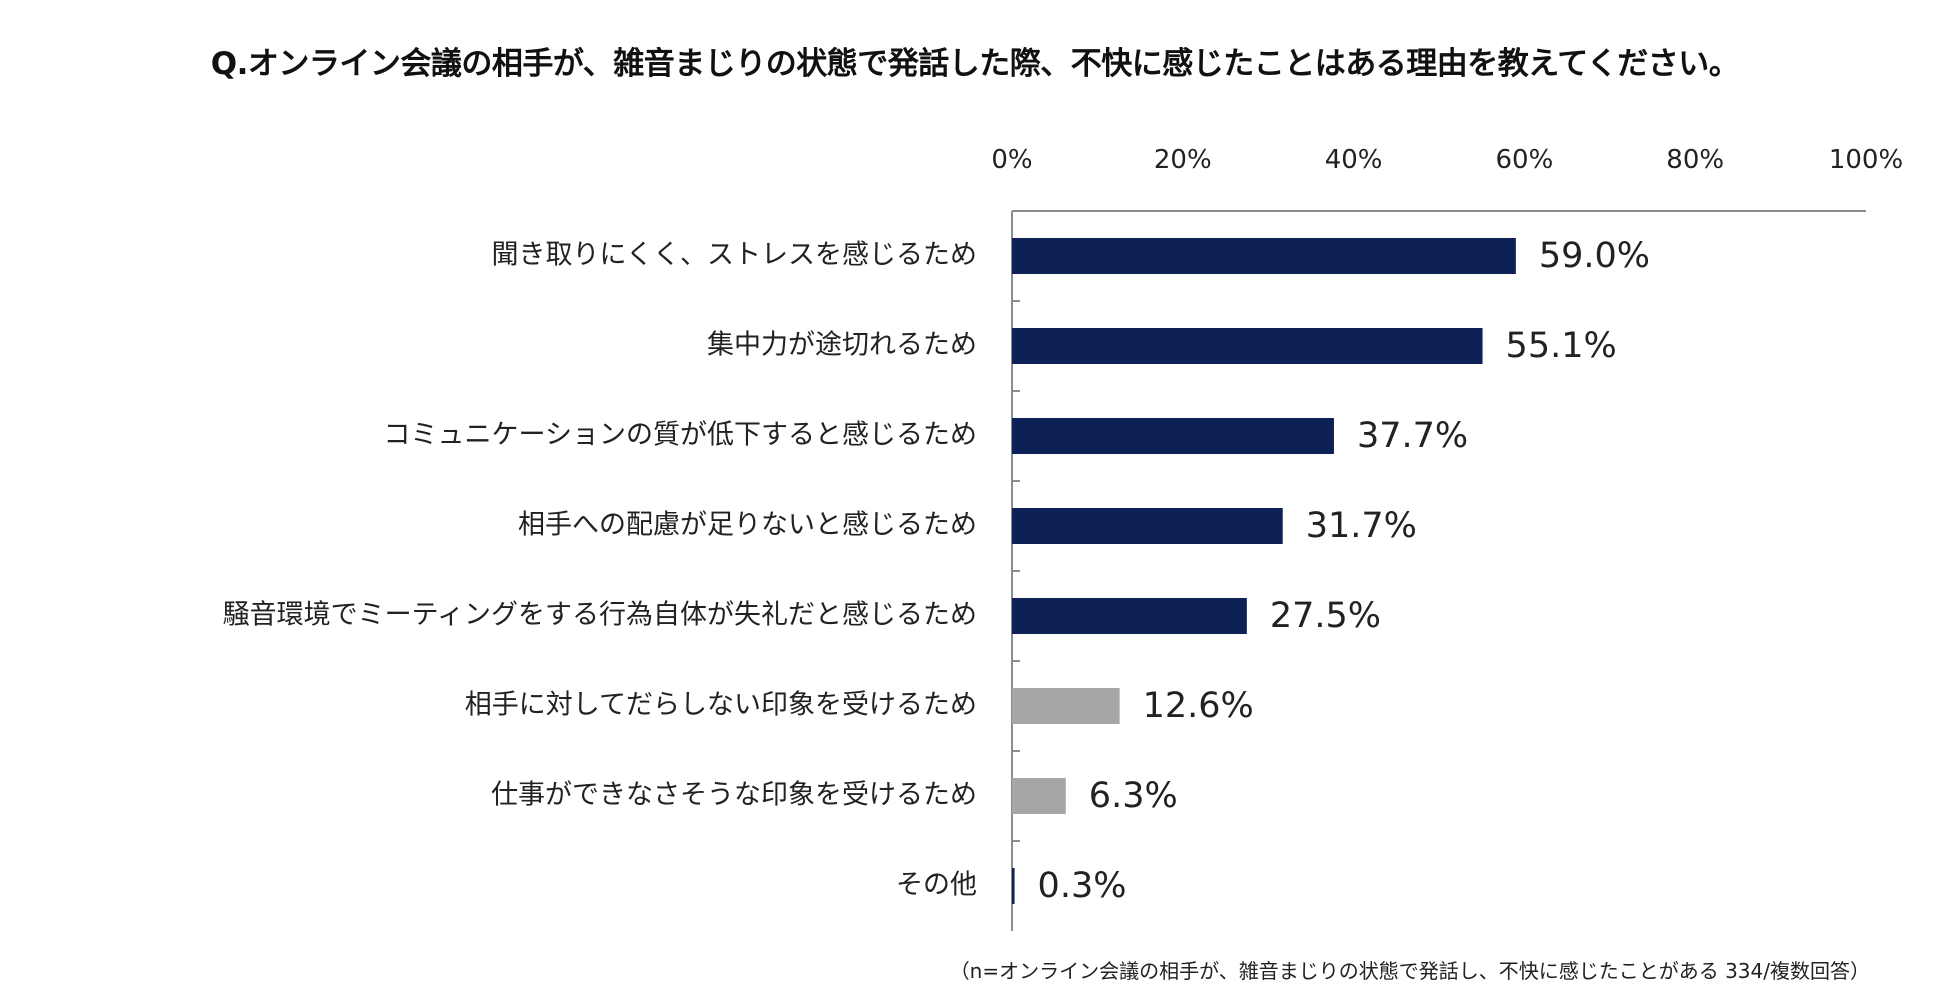 The image size is (1950, 1007). Describe the element at coordinates (842, 345) in the screenshot. I see `category-label: 集中力が途切れるため` at that location.